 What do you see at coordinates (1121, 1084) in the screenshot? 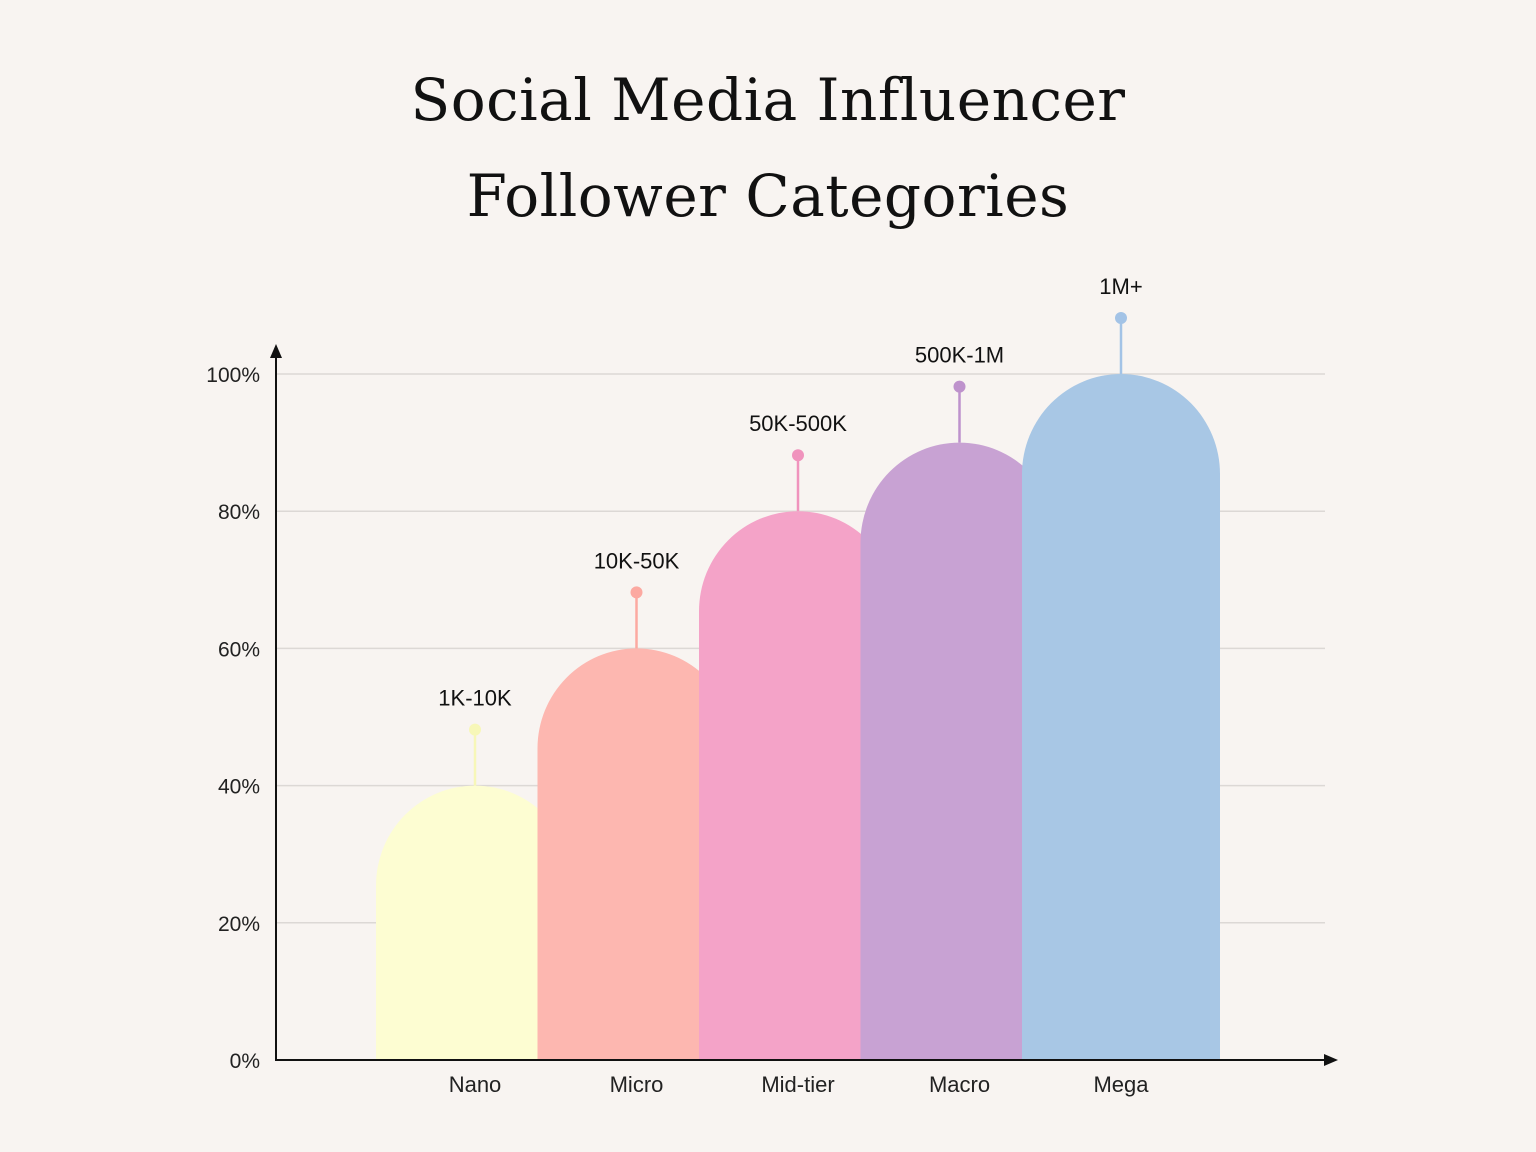
I see `x-category-label: Mega` at bounding box center [1121, 1084].